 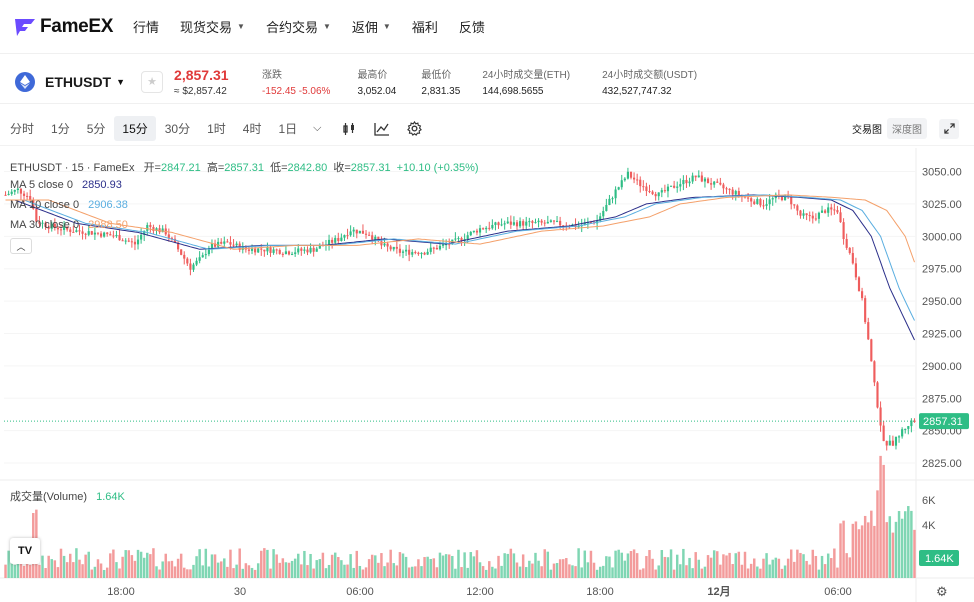 What do you see at coordinates (252, 129) in the screenshot?
I see `timeframe-tab-6: 4时` at bounding box center [252, 129].